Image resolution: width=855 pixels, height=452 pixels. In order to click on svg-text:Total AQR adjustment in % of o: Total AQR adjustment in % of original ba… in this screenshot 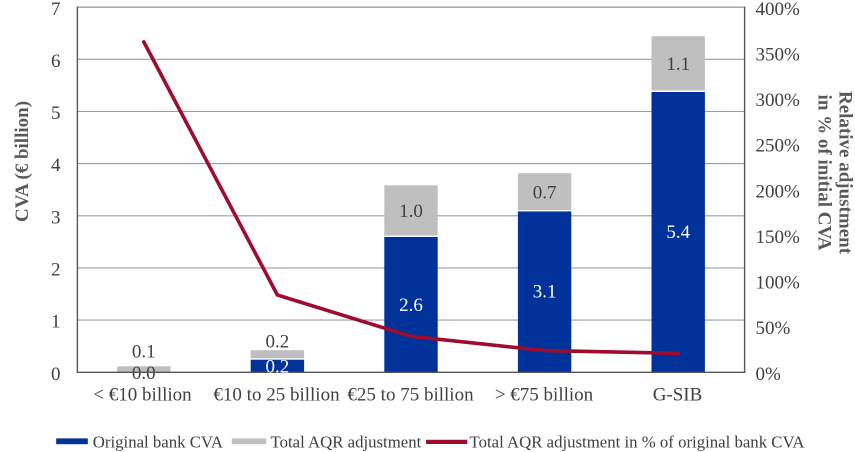, I will do `click(637, 441)`.